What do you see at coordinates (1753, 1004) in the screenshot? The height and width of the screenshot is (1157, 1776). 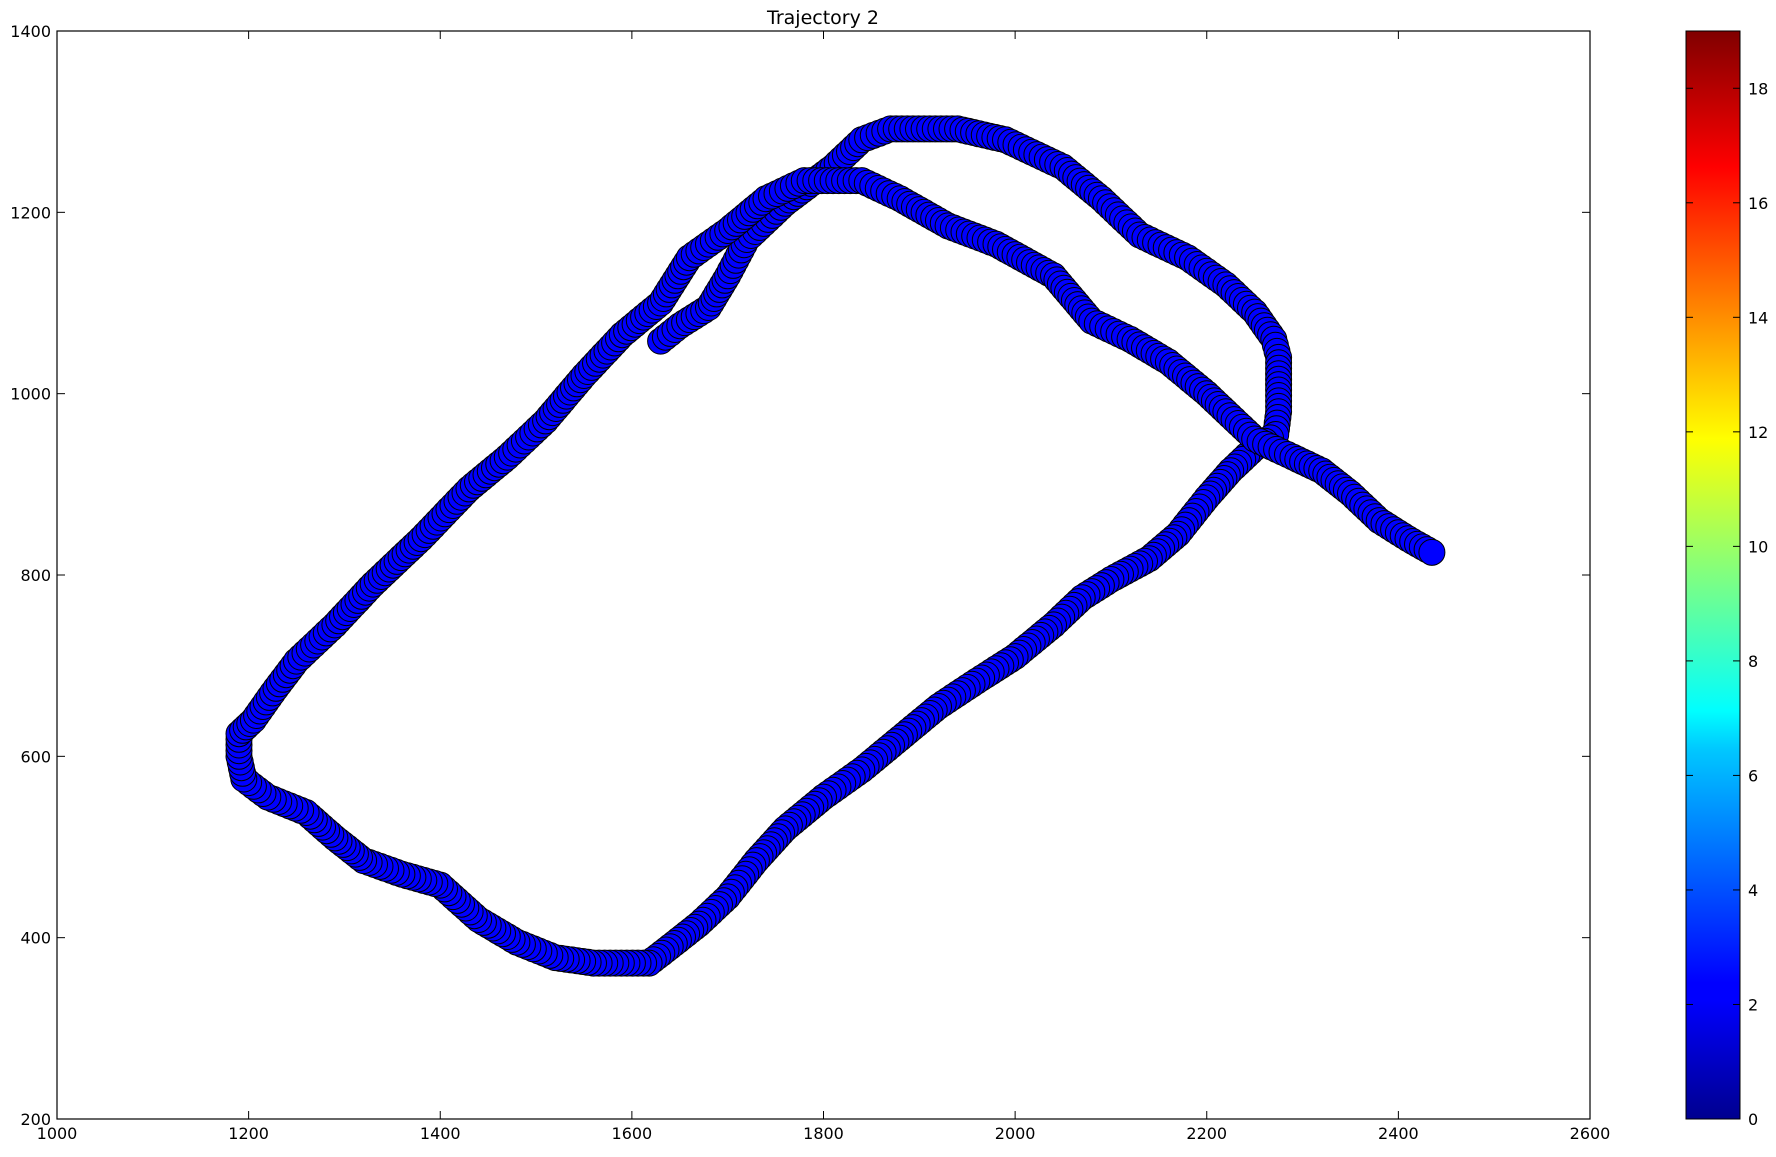 I see `colorbar-tick-label: 2` at bounding box center [1753, 1004].